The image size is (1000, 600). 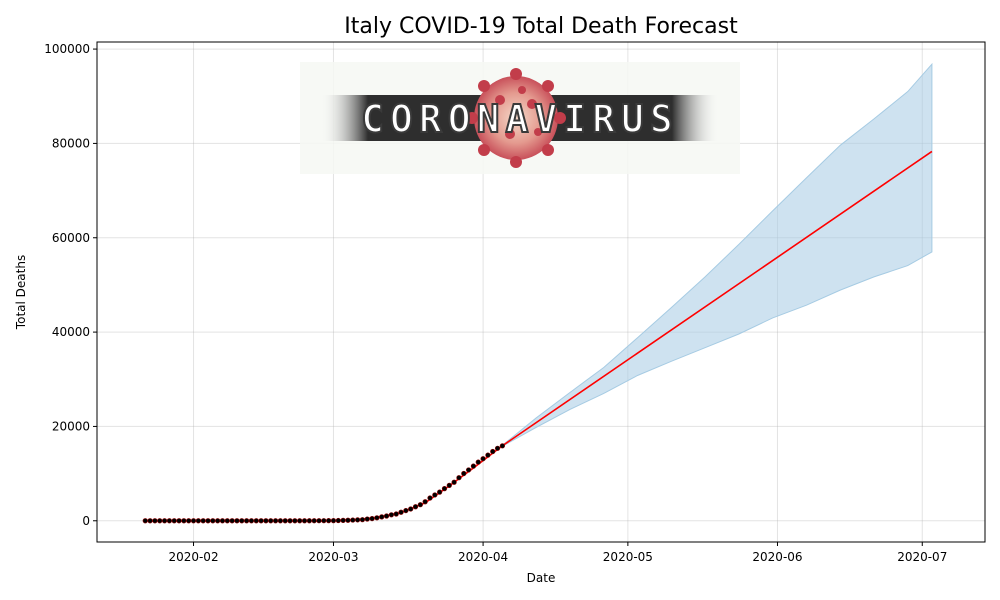 What do you see at coordinates (333, 557) in the screenshot?
I see `x-tick-label: 2020-03` at bounding box center [333, 557].